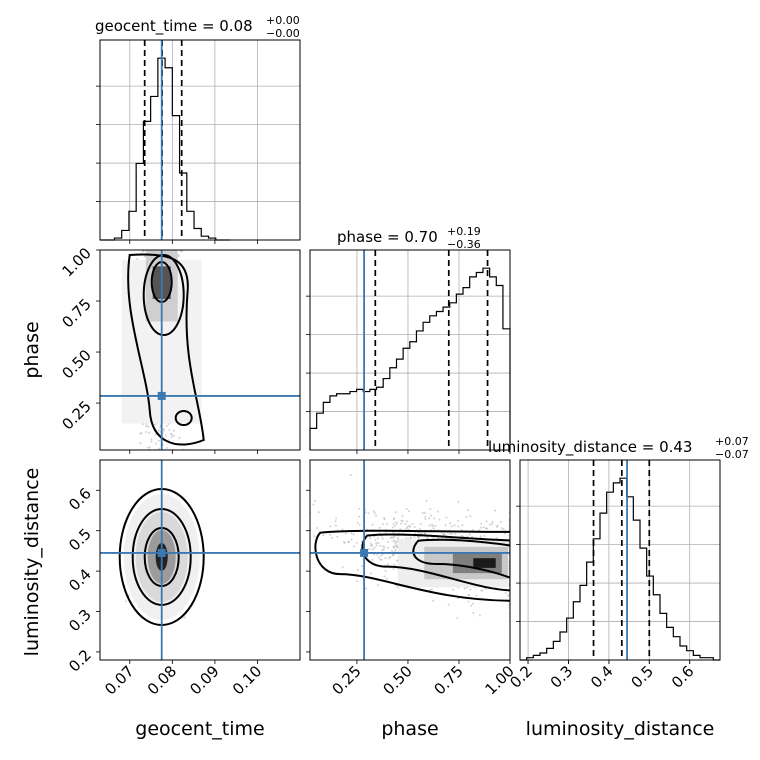 Image resolution: width=760 pixels, height=760 pixels. Describe the element at coordinates (464, 231) in the screenshot. I see `title-plus: +0.19` at that location.